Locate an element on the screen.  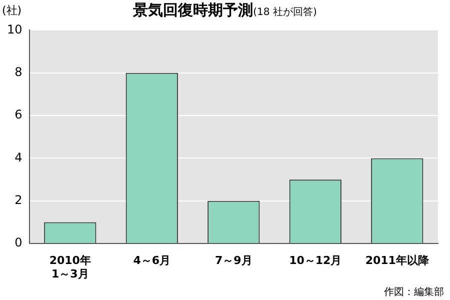
x-tick-label: 2011年以降 is located at coordinates (397, 261).